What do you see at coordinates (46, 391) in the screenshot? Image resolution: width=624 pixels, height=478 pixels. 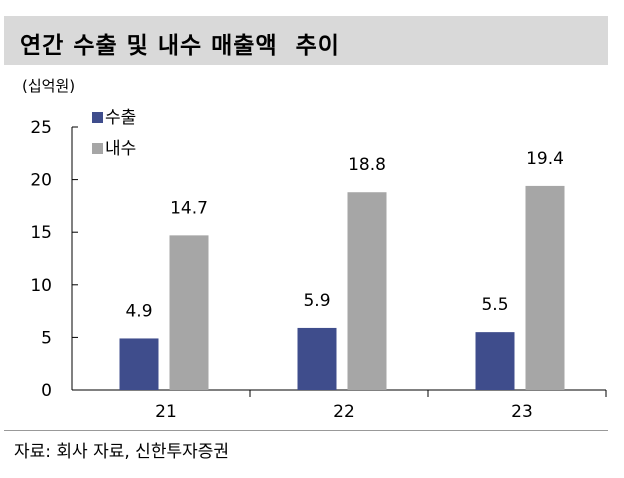 I see `y-tick-label: 0` at bounding box center [46, 391].